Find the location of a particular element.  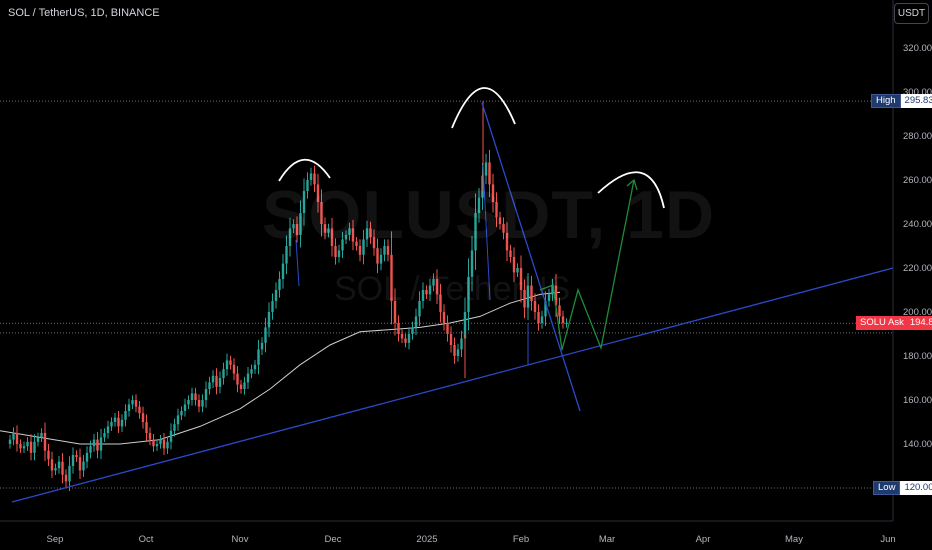

low-marker-label: Low is located at coordinates (887, 488).